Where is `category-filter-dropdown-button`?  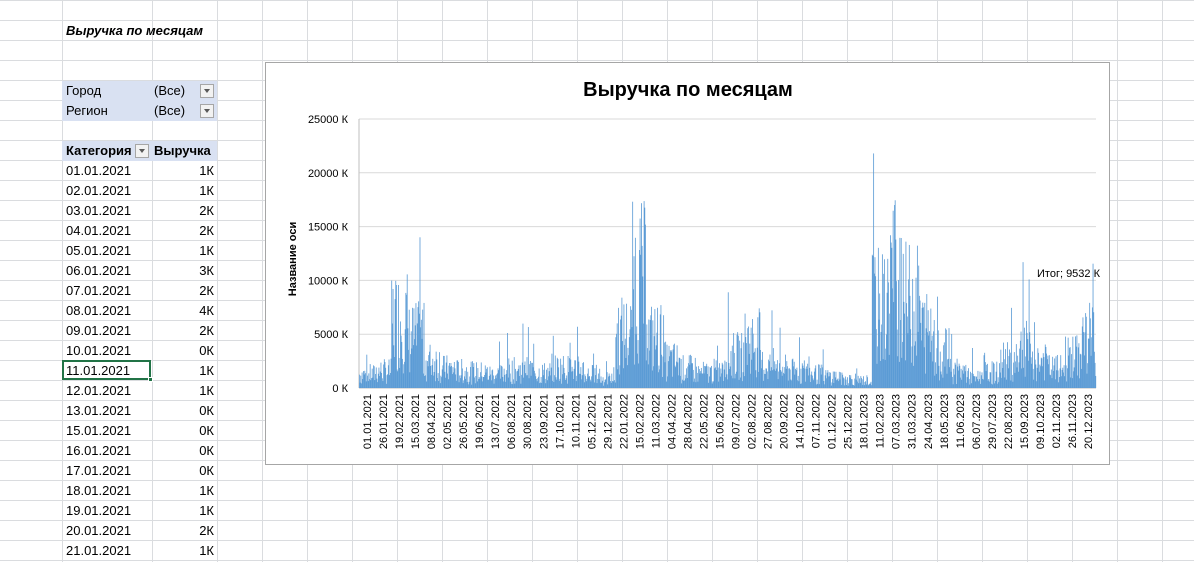 category-filter-dropdown-button is located at coordinates (142, 151).